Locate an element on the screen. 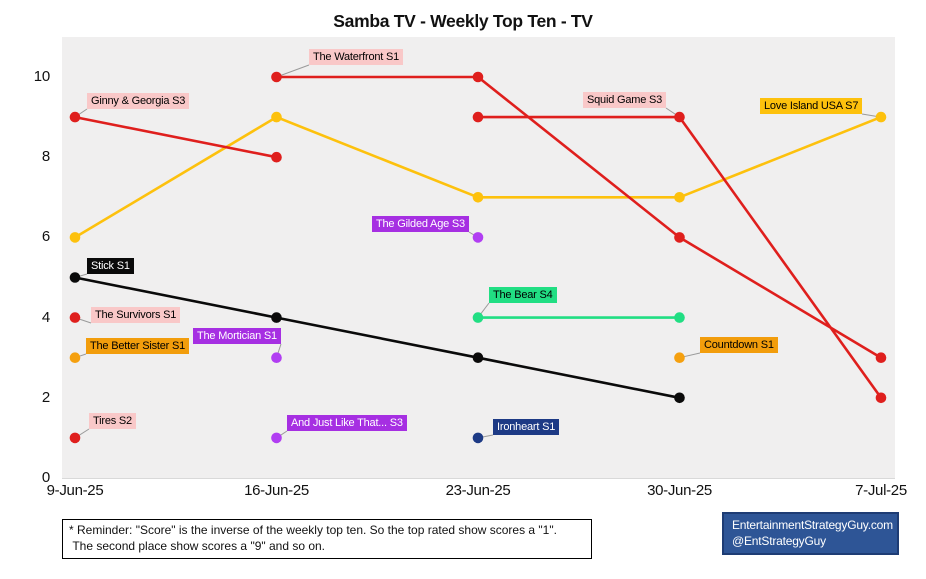  series-label-the-better-sister-s1: The Better Sister S1 is located at coordinates (138, 346).